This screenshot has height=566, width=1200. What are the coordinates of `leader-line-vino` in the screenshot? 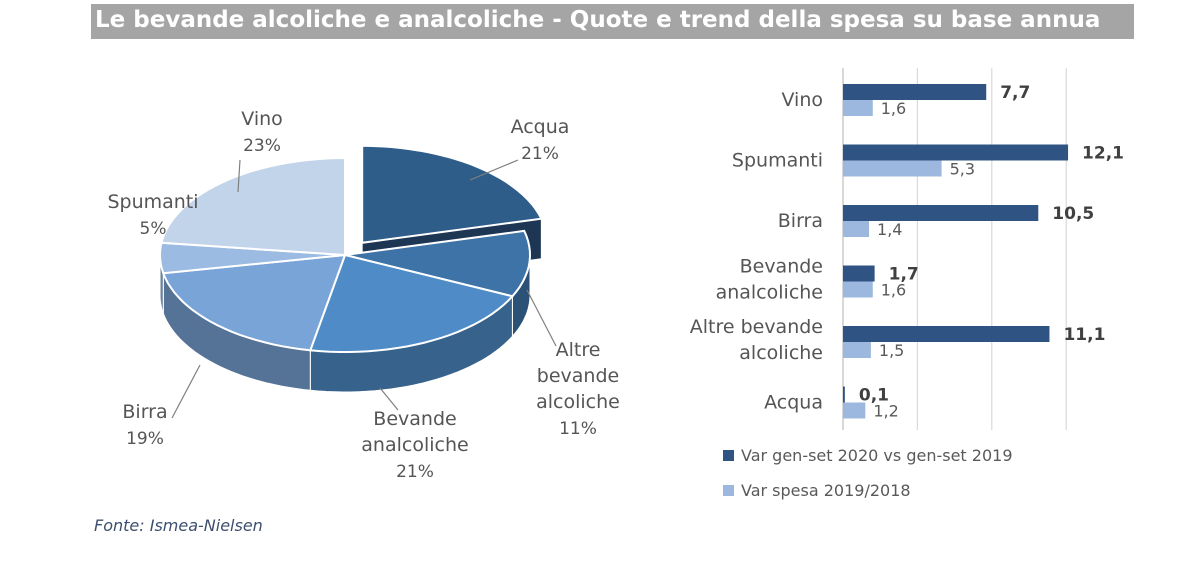 It's located at (239, 176).